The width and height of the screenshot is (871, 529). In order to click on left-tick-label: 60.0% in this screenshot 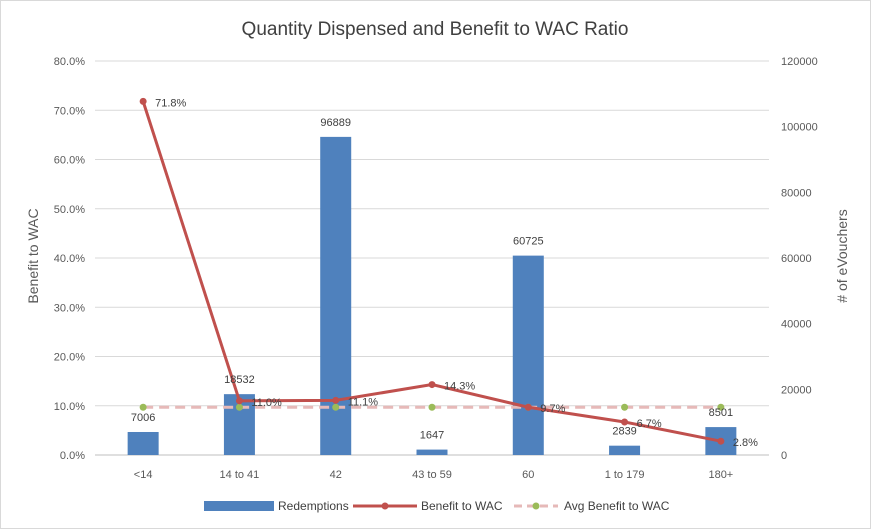, I will do `click(69, 161)`.